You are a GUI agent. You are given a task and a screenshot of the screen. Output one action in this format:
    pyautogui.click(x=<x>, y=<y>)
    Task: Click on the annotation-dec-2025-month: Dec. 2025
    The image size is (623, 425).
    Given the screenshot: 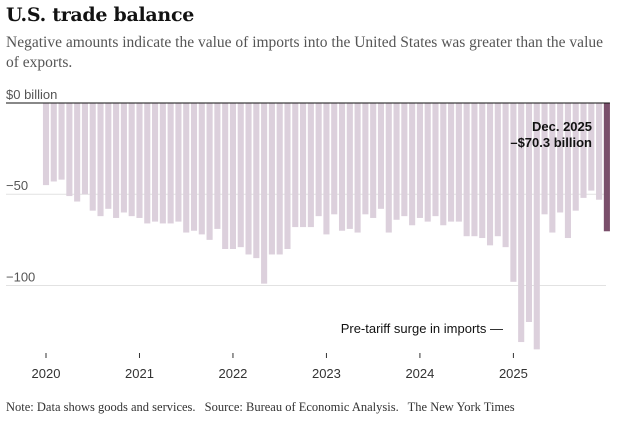 What is the action you would take?
    pyautogui.click(x=562, y=126)
    